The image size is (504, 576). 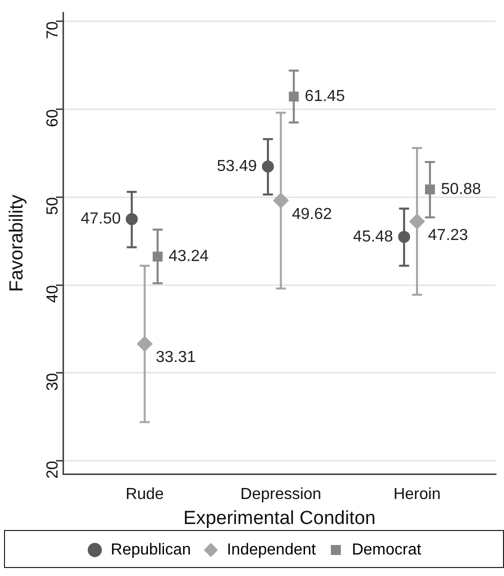 I want to click on data-label: 43.24, so click(x=188, y=256).